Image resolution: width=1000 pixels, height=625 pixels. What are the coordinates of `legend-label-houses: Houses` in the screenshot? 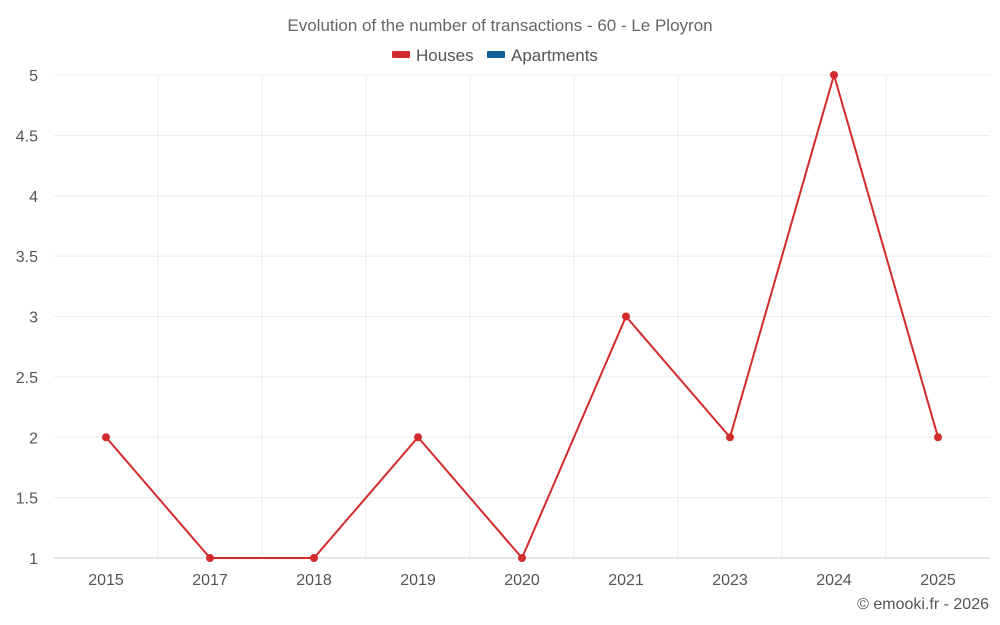 It's located at (445, 55).